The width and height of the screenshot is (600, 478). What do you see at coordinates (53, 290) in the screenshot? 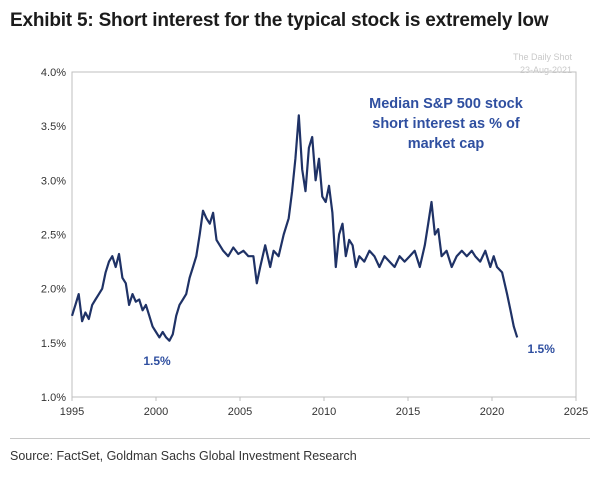
I see `y-tick-label: 2.0%` at bounding box center [53, 290].